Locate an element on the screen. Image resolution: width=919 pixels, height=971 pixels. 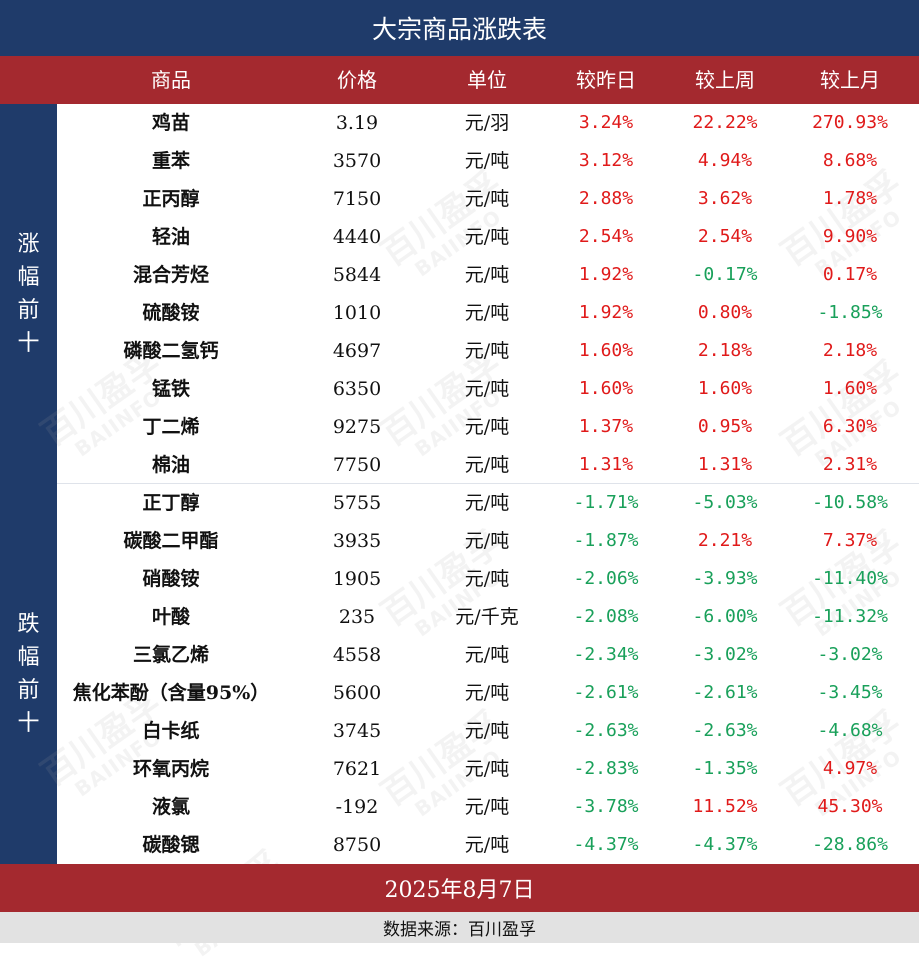
table-row: 磷酸二氢钙 4697 元/吨 1.60% 2.18% 2.18% is located at coordinates (488, 351).